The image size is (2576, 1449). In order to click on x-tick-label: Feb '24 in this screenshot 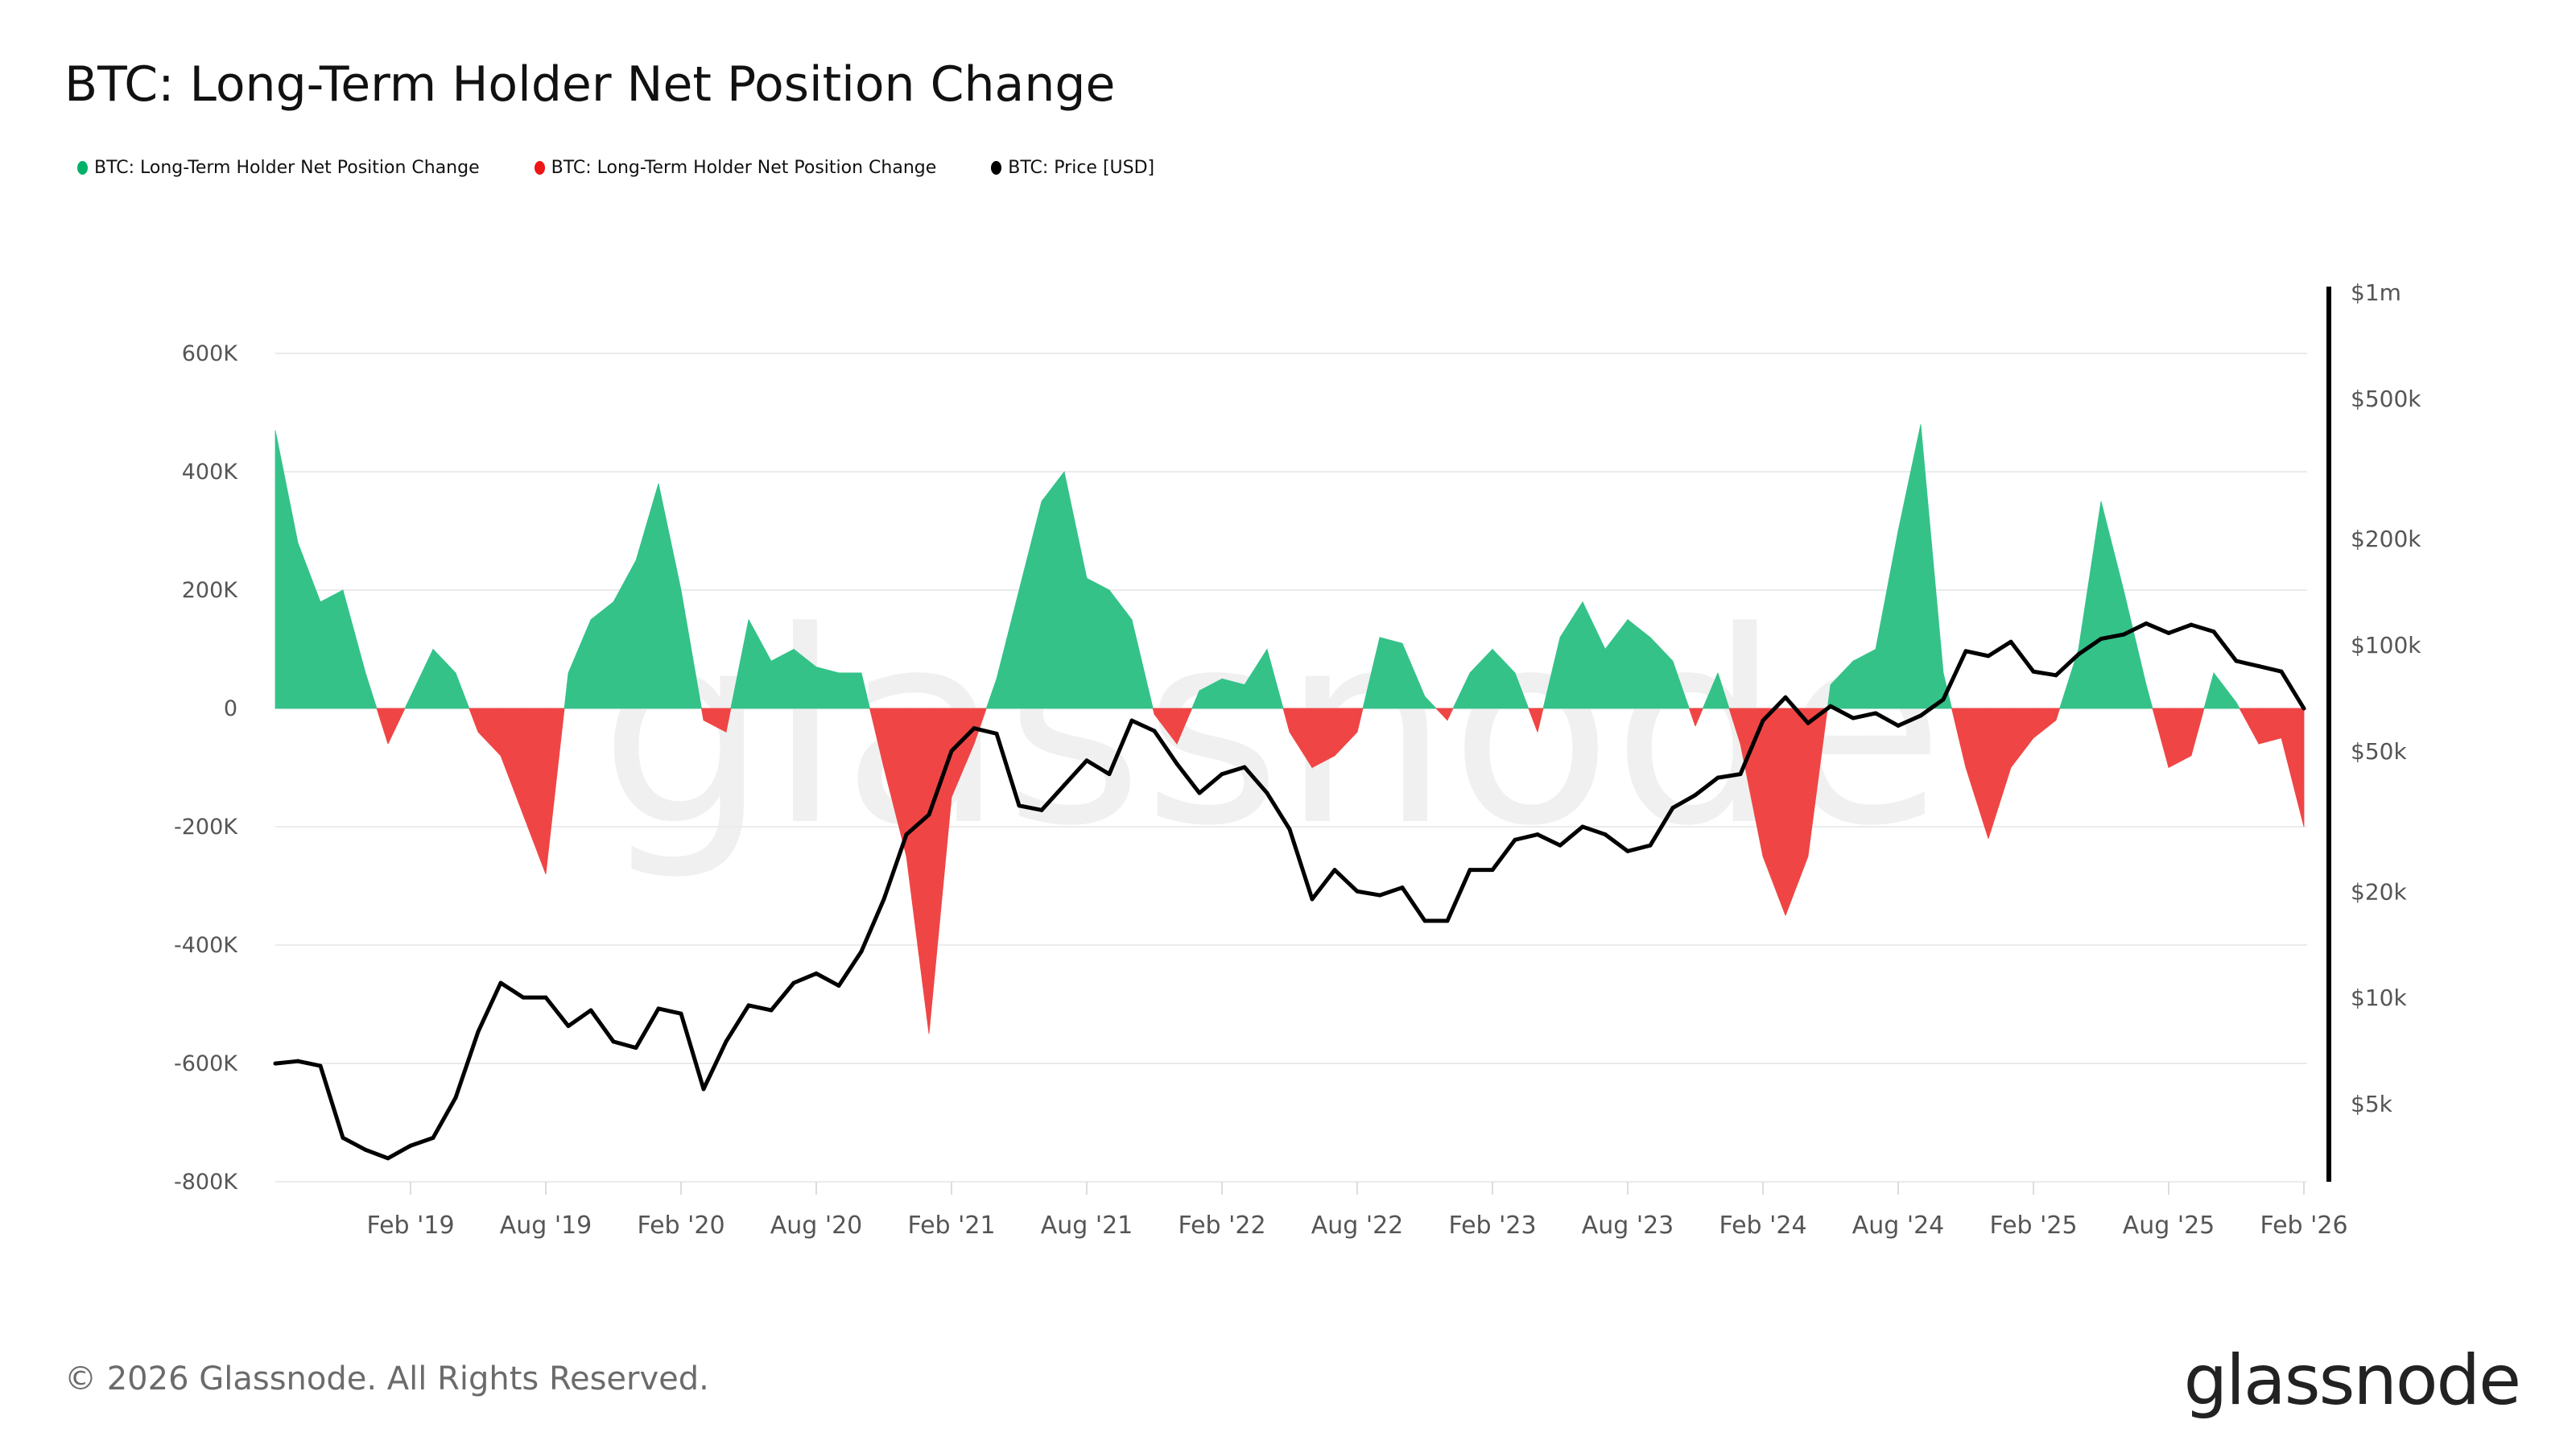, I will do `click(1763, 1226)`.